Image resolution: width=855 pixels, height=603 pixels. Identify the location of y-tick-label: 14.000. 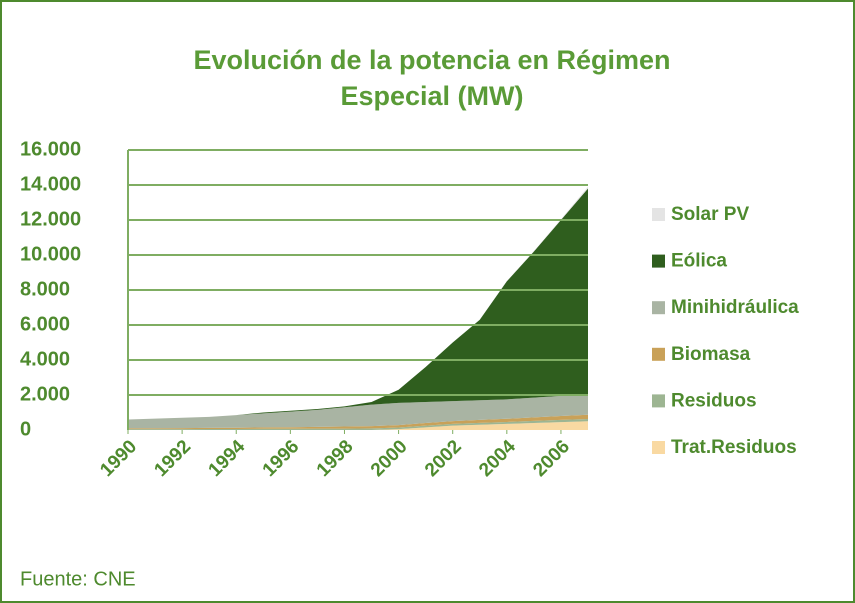
(50, 184).